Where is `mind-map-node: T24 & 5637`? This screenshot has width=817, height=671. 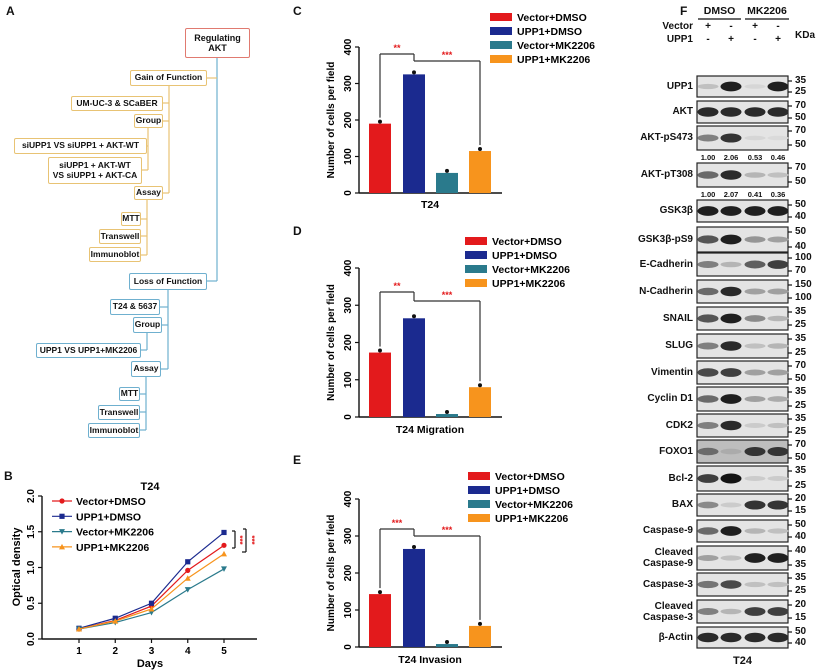
mind-map-node: T24 & 5637 is located at coordinates (135, 307).